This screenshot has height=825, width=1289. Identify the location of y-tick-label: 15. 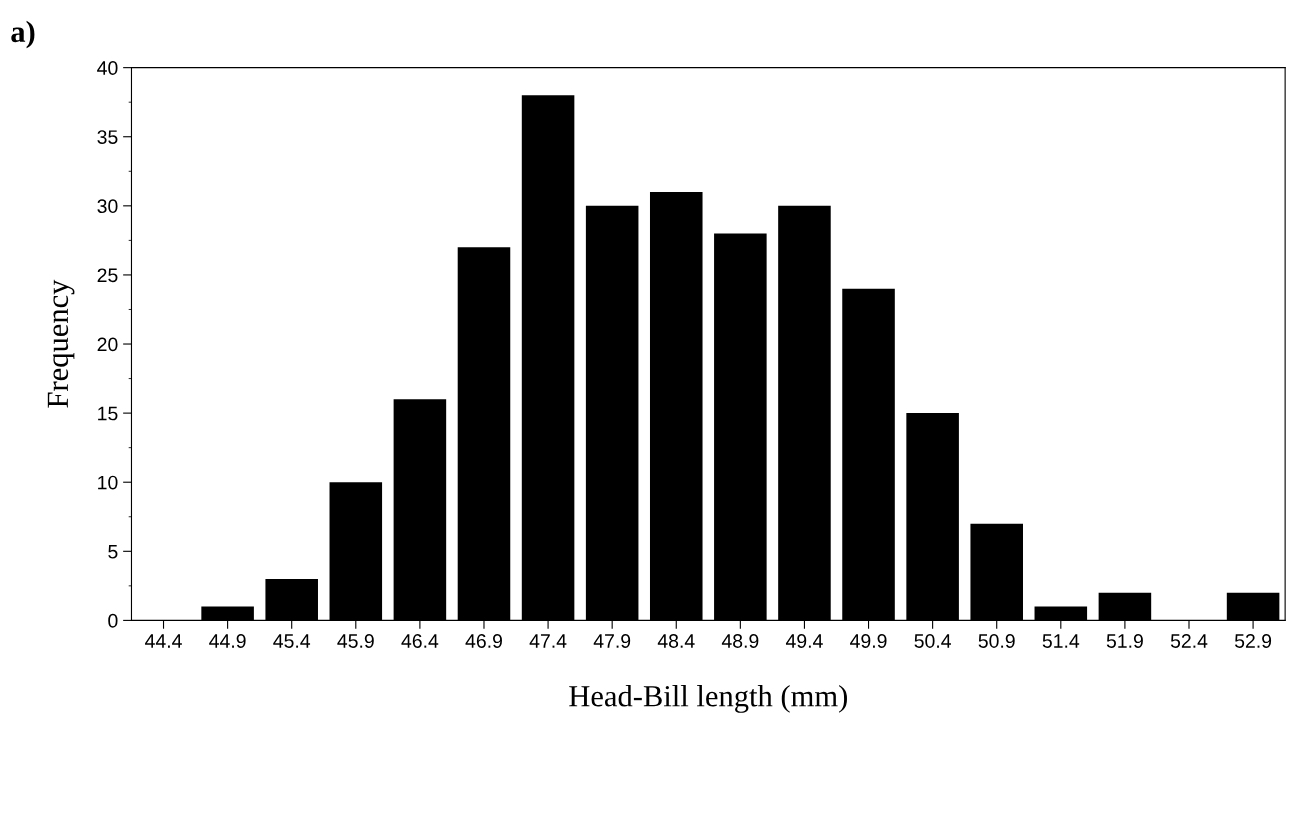
(108, 413).